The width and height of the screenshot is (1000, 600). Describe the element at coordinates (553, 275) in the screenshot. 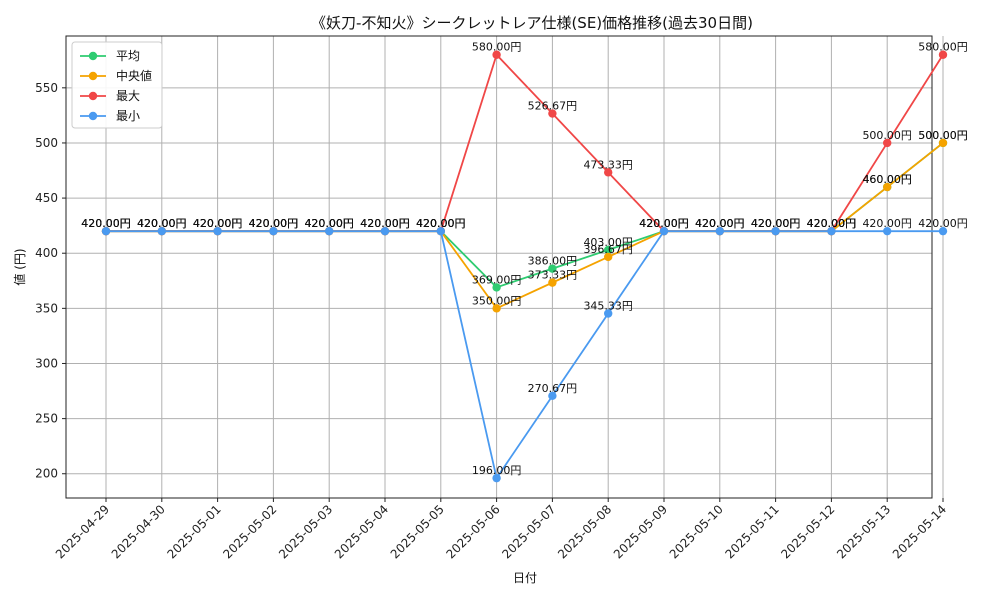

I see `data-label: 373.33円` at that location.